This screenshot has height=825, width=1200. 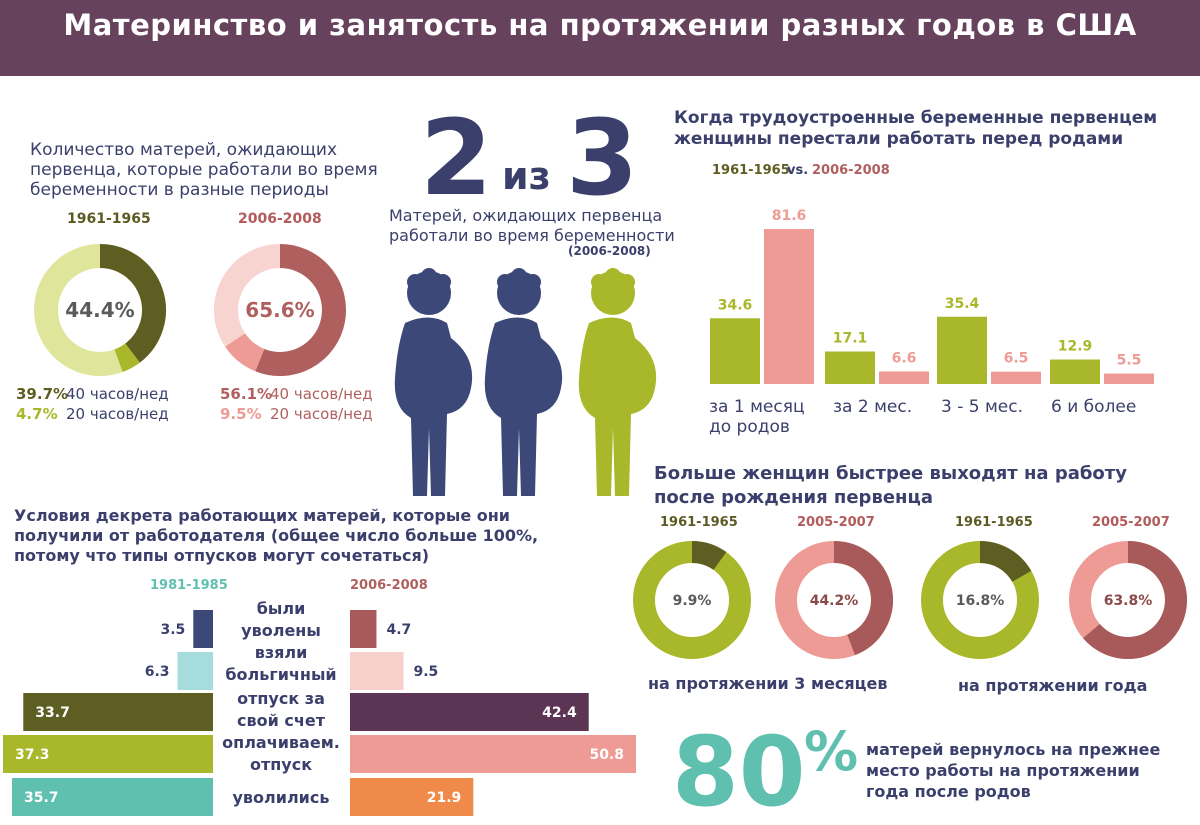 I want to click on ret-donut-2005-3m: 44.2%, so click(x=834, y=600).